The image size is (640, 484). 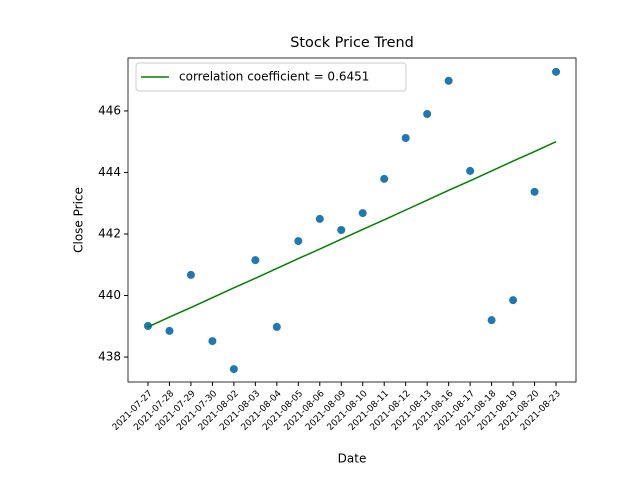 What do you see at coordinates (109, 172) in the screenshot?
I see `y-tick-label: 444` at bounding box center [109, 172].